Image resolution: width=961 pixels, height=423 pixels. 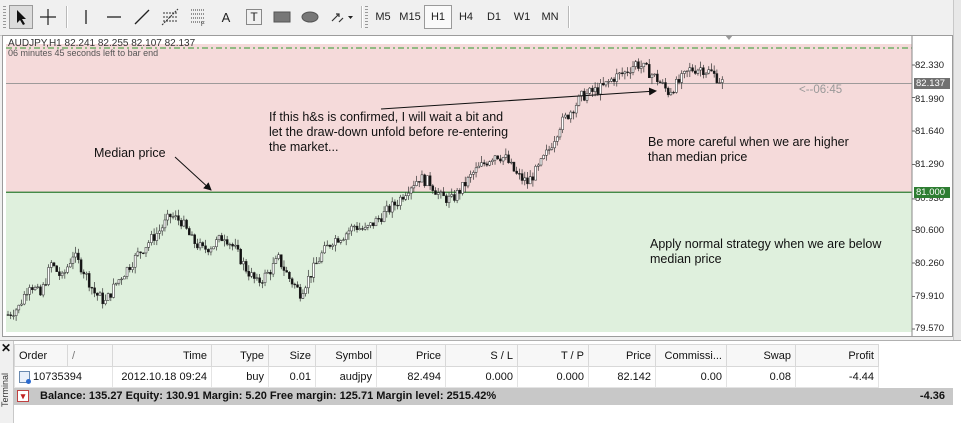 What do you see at coordinates (86, 17) in the screenshot?
I see `vertical-line-icon` at bounding box center [86, 17].